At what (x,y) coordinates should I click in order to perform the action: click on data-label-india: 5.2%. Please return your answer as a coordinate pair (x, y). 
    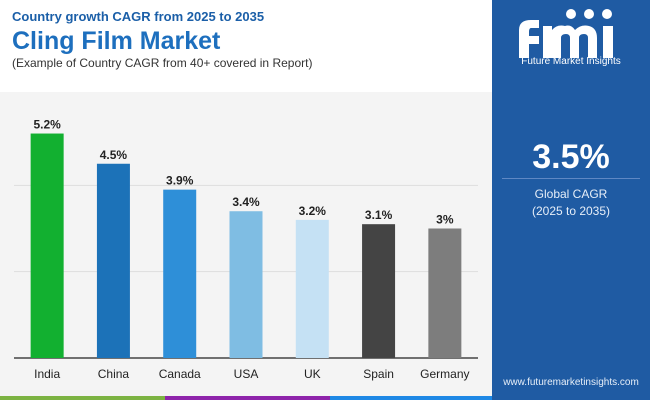
    Looking at the image, I should click on (47, 125).